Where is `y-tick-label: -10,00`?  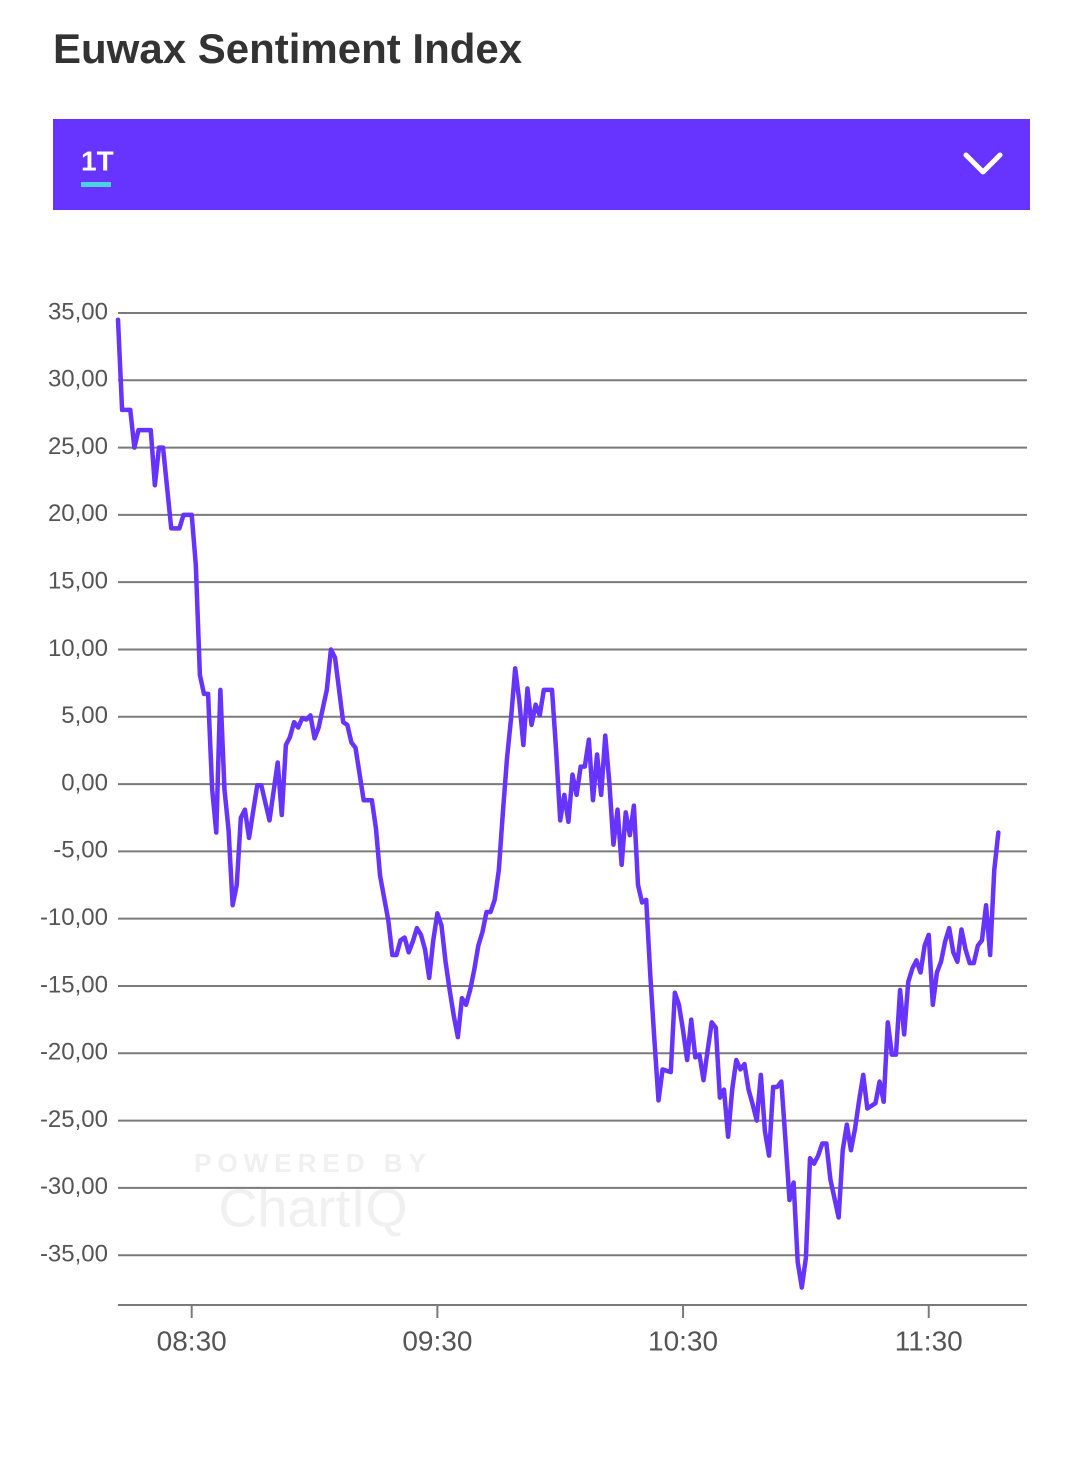 y-tick-label: -10,00 is located at coordinates (74, 917).